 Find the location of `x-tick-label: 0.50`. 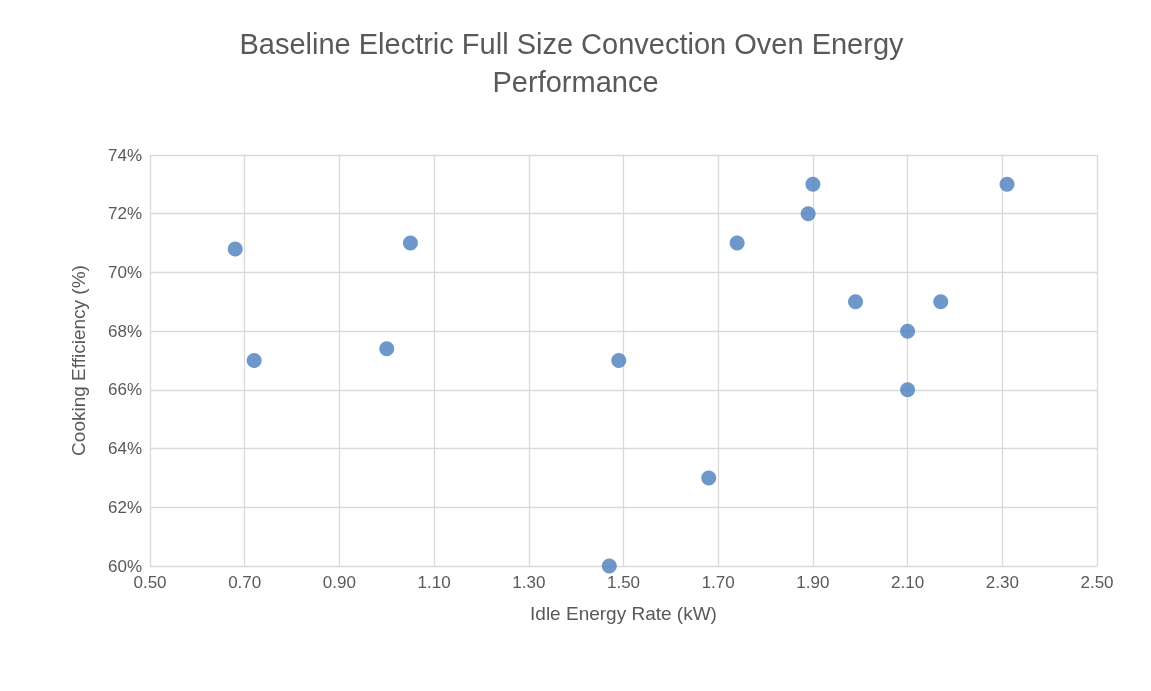

x-tick-label: 0.50 is located at coordinates (150, 582).